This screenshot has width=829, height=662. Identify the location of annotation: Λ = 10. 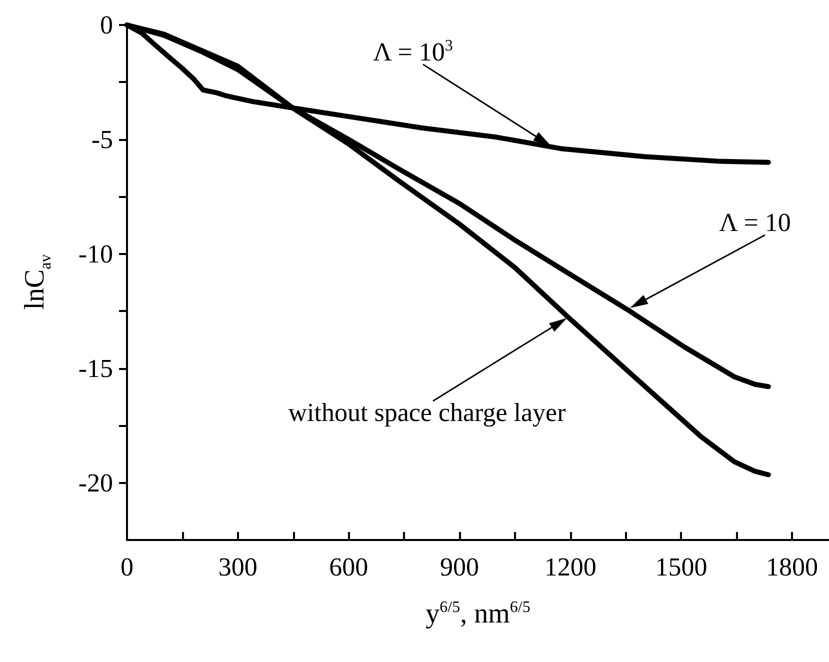
(755, 222).